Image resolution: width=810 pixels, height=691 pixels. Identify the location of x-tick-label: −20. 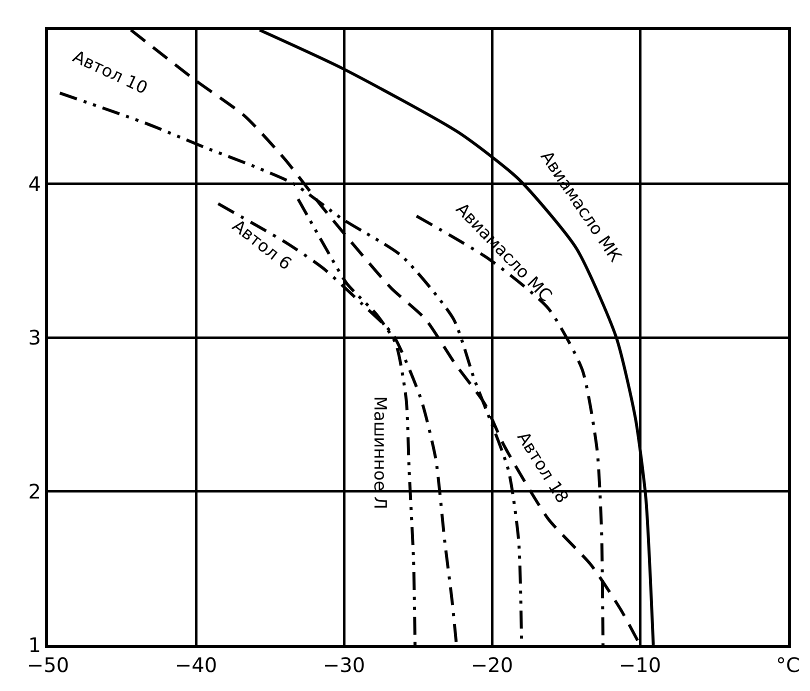
(492, 665).